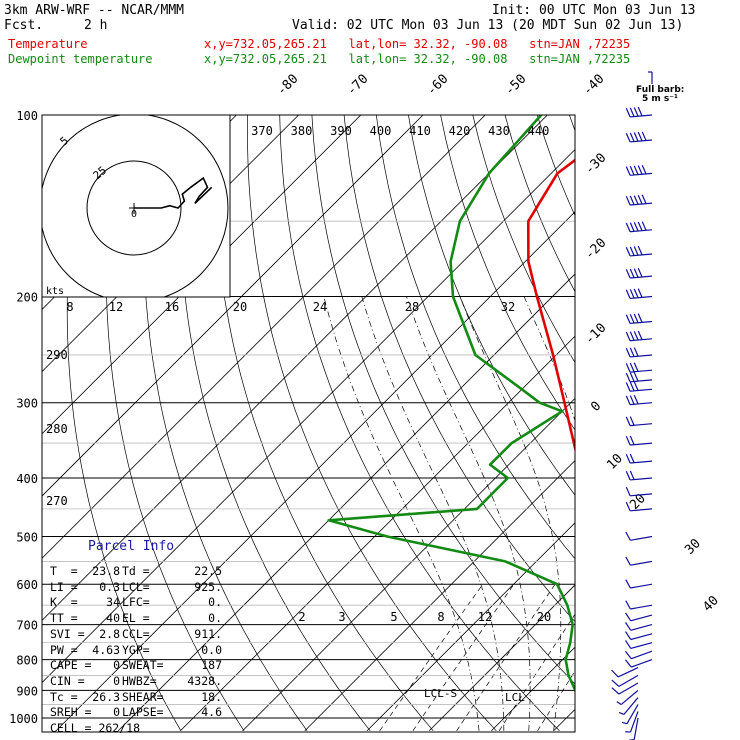 The image size is (740, 740). What do you see at coordinates (96, 25) in the screenshot?
I see `forecast-hour: 2 h` at bounding box center [96, 25].